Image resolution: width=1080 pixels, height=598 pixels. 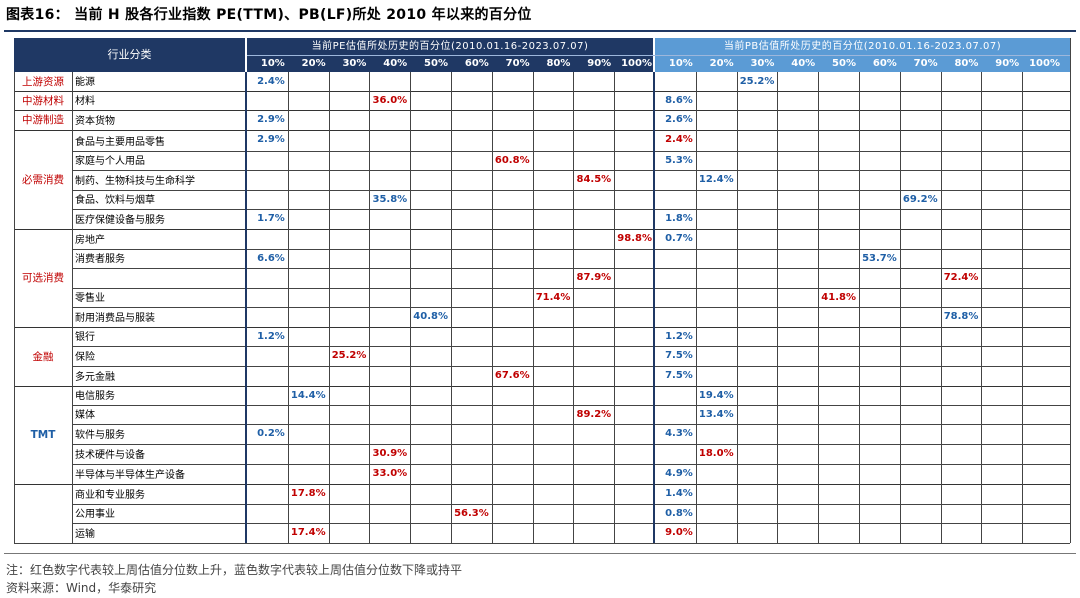 I want to click on industry-label: 银行, so click(x=85, y=337).